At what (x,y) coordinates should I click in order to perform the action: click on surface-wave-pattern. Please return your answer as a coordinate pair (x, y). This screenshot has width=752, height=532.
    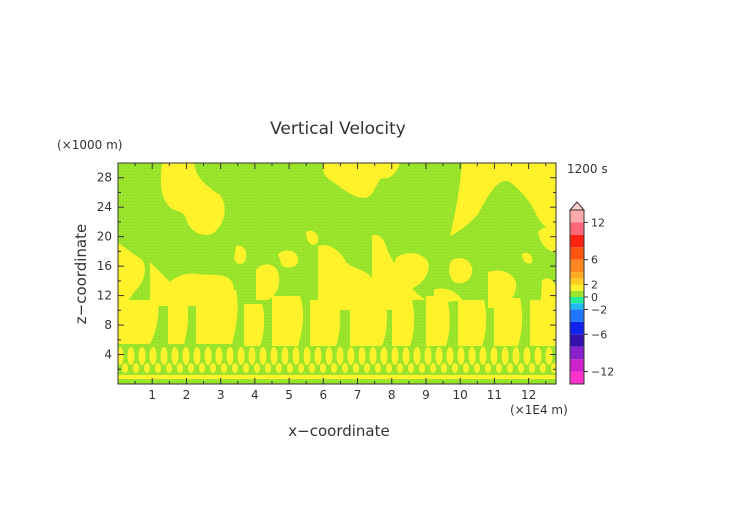
    Looking at the image, I should click on (337, 363).